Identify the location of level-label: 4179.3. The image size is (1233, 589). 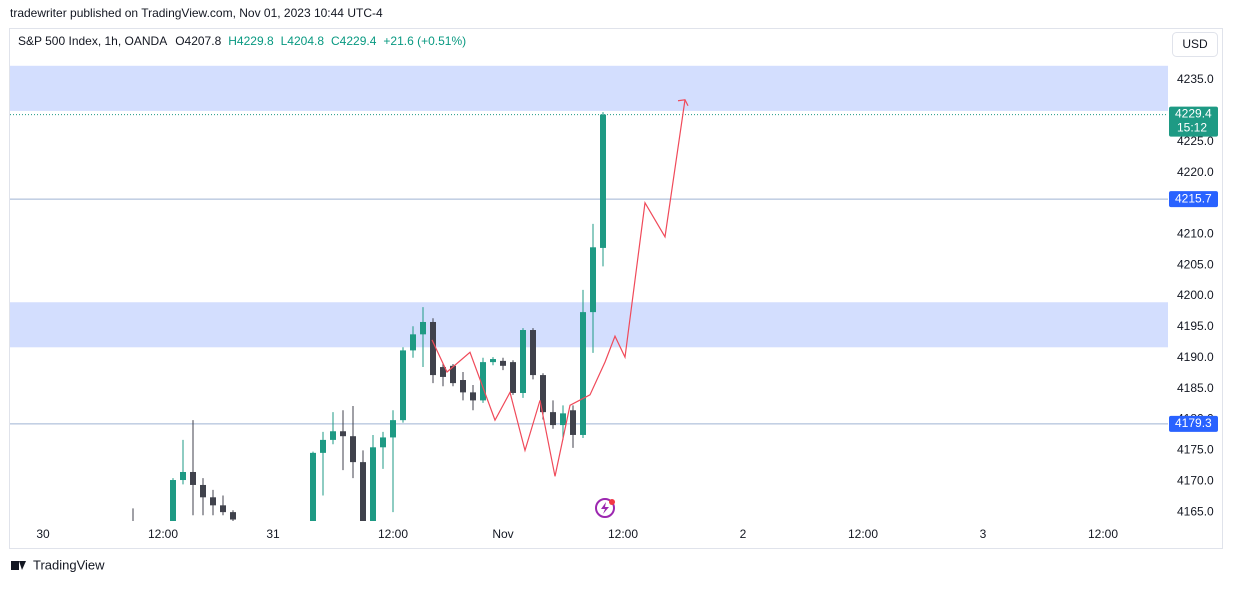
(1193, 423).